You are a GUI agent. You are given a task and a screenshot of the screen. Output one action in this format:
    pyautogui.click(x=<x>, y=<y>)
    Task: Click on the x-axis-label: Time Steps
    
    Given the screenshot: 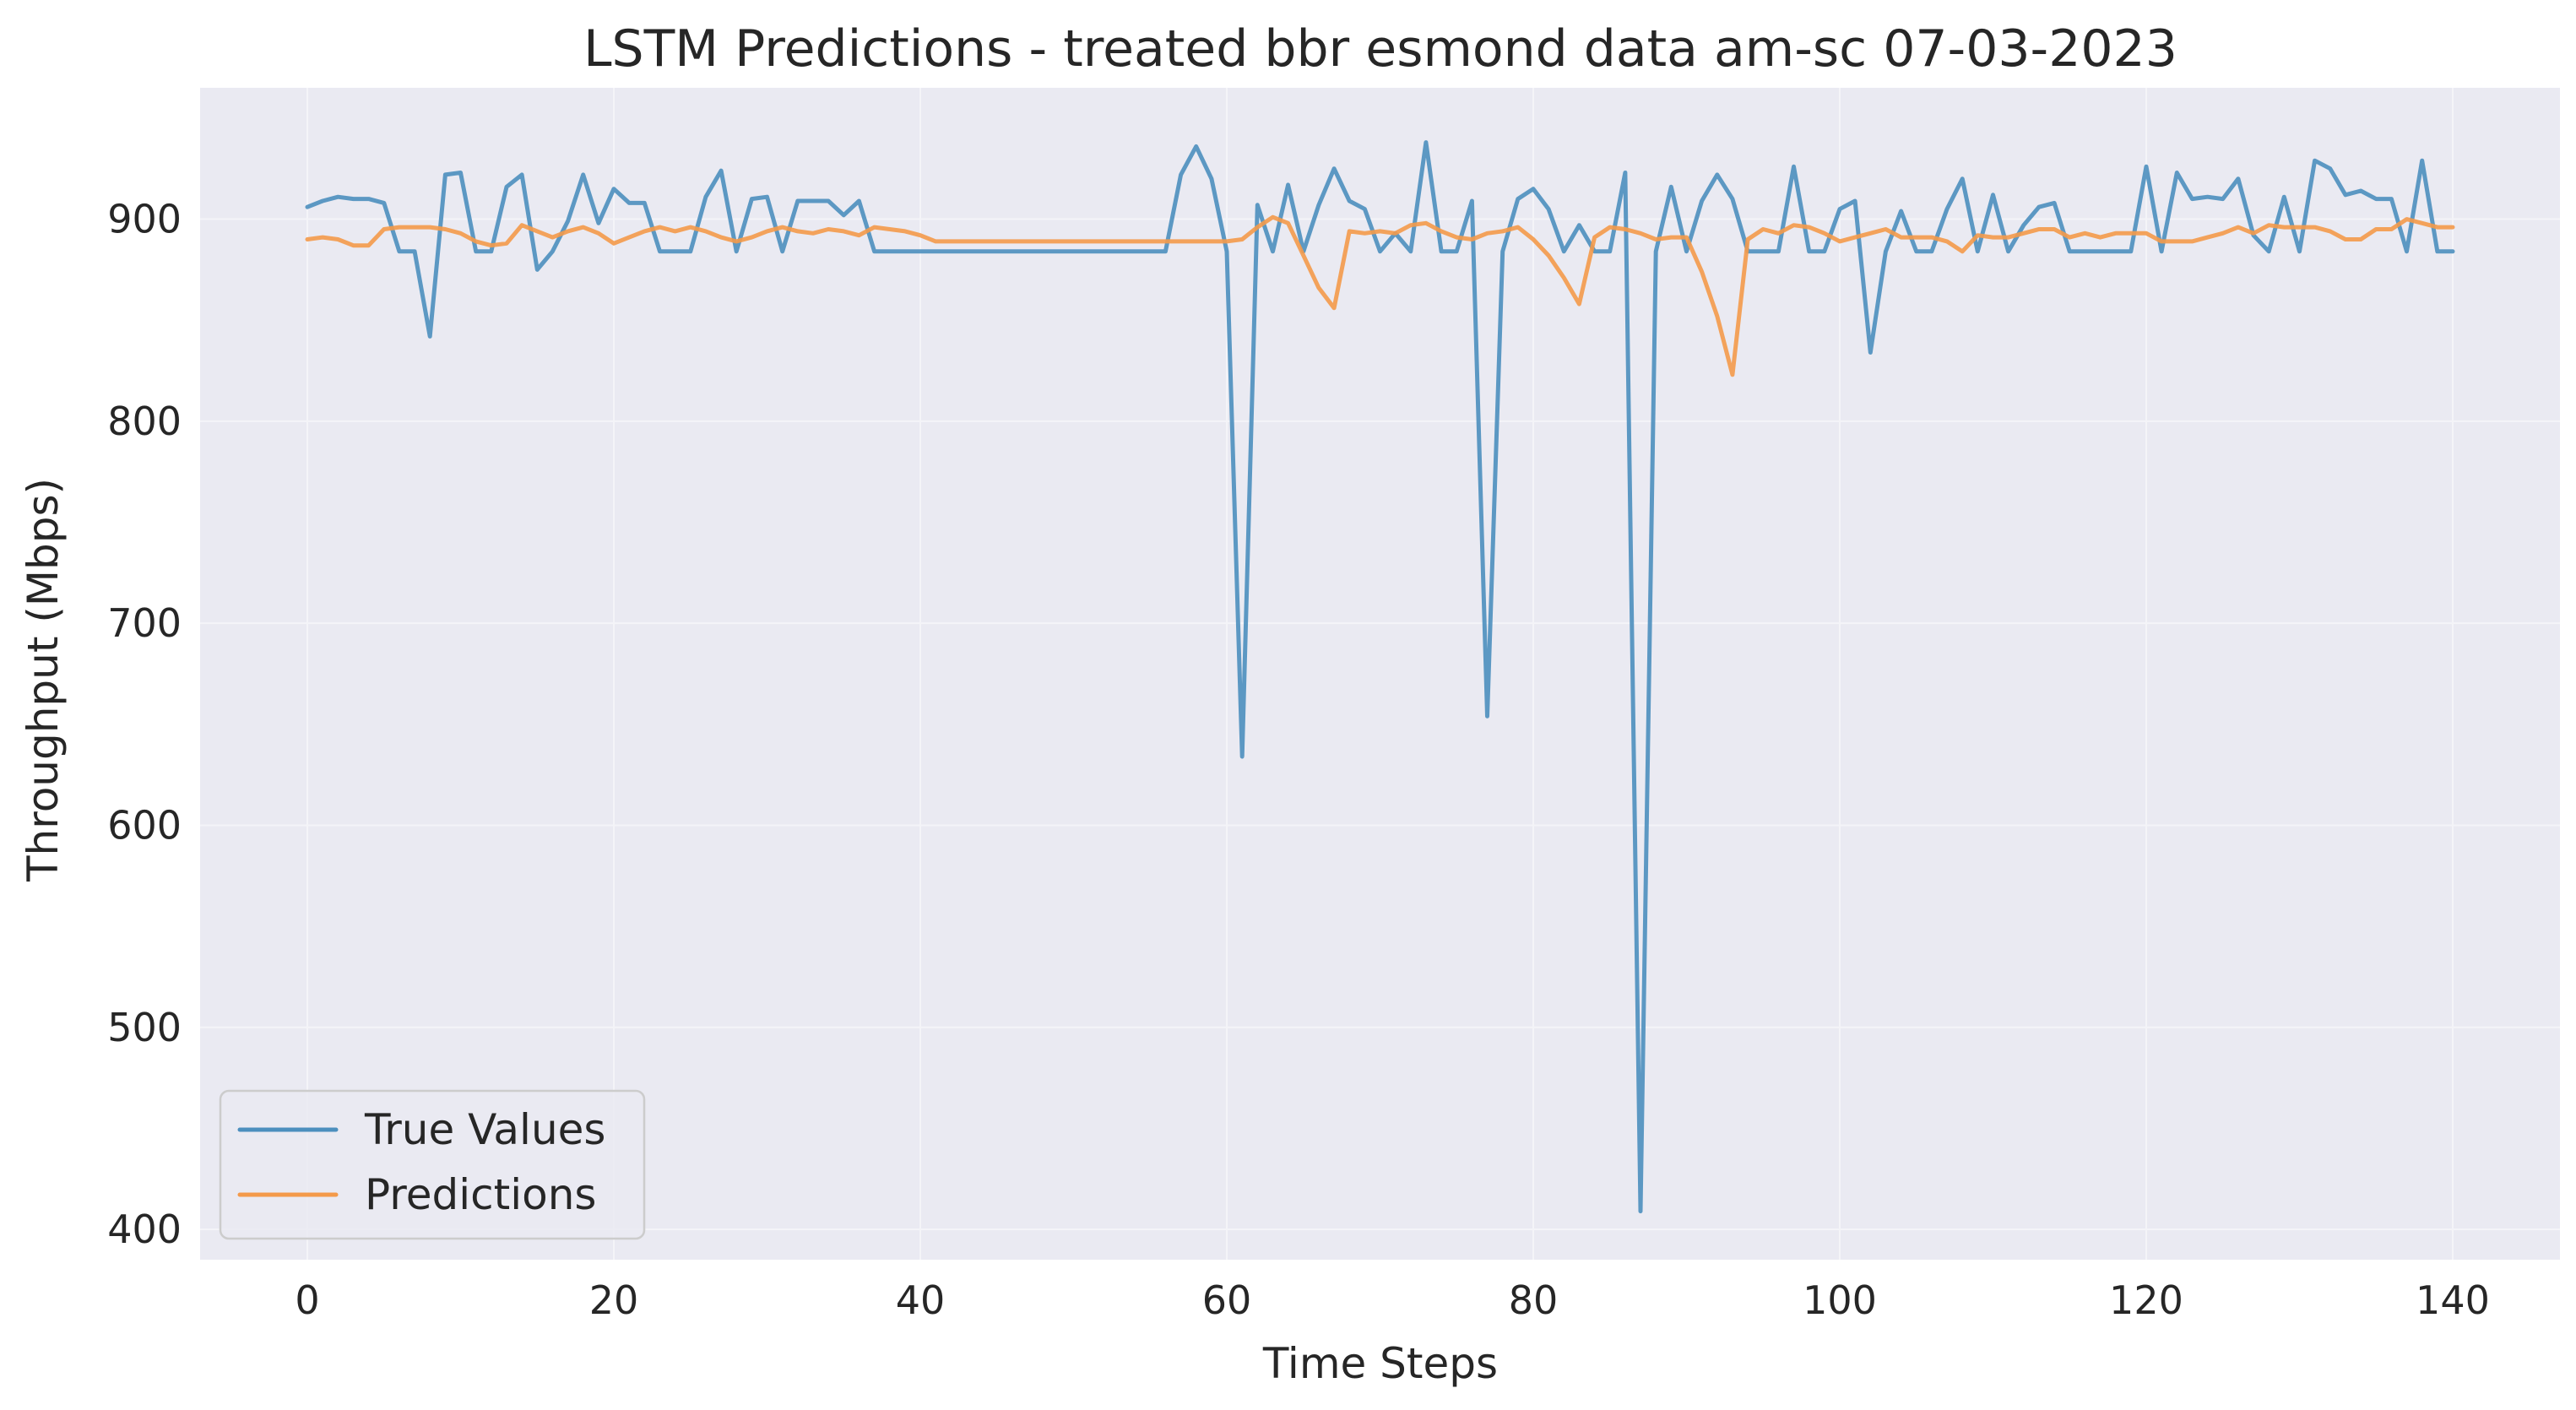 What is the action you would take?
    pyautogui.click(x=1380, y=1364)
    